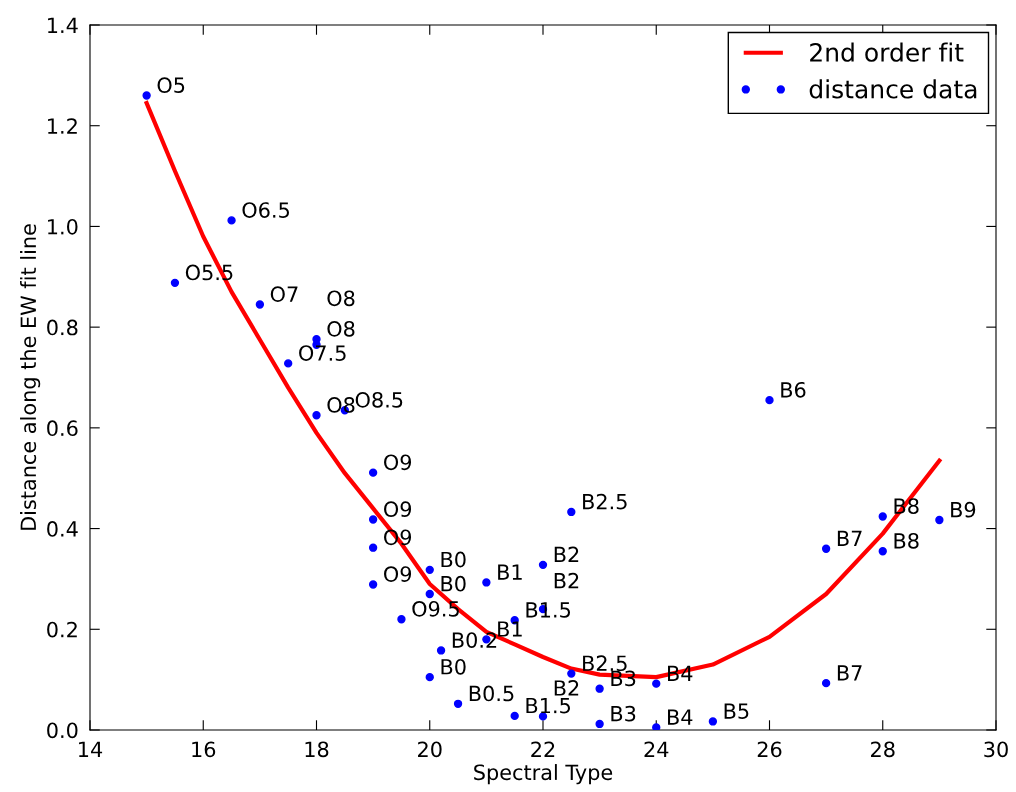  I want to click on y-tick-label: 0.0, so click(62, 730).